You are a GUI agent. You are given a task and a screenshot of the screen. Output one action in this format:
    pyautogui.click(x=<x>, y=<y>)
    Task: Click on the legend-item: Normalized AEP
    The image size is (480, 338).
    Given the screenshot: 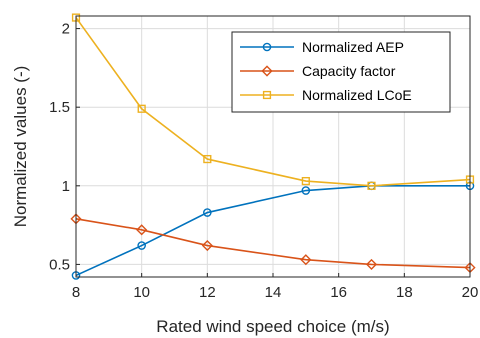 What is the action you would take?
    pyautogui.click(x=322, y=47)
    